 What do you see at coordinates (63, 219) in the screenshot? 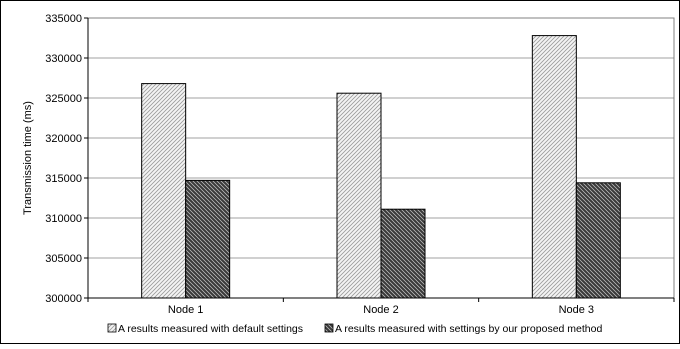
I see `y-tick-label: 310000` at bounding box center [63, 219].